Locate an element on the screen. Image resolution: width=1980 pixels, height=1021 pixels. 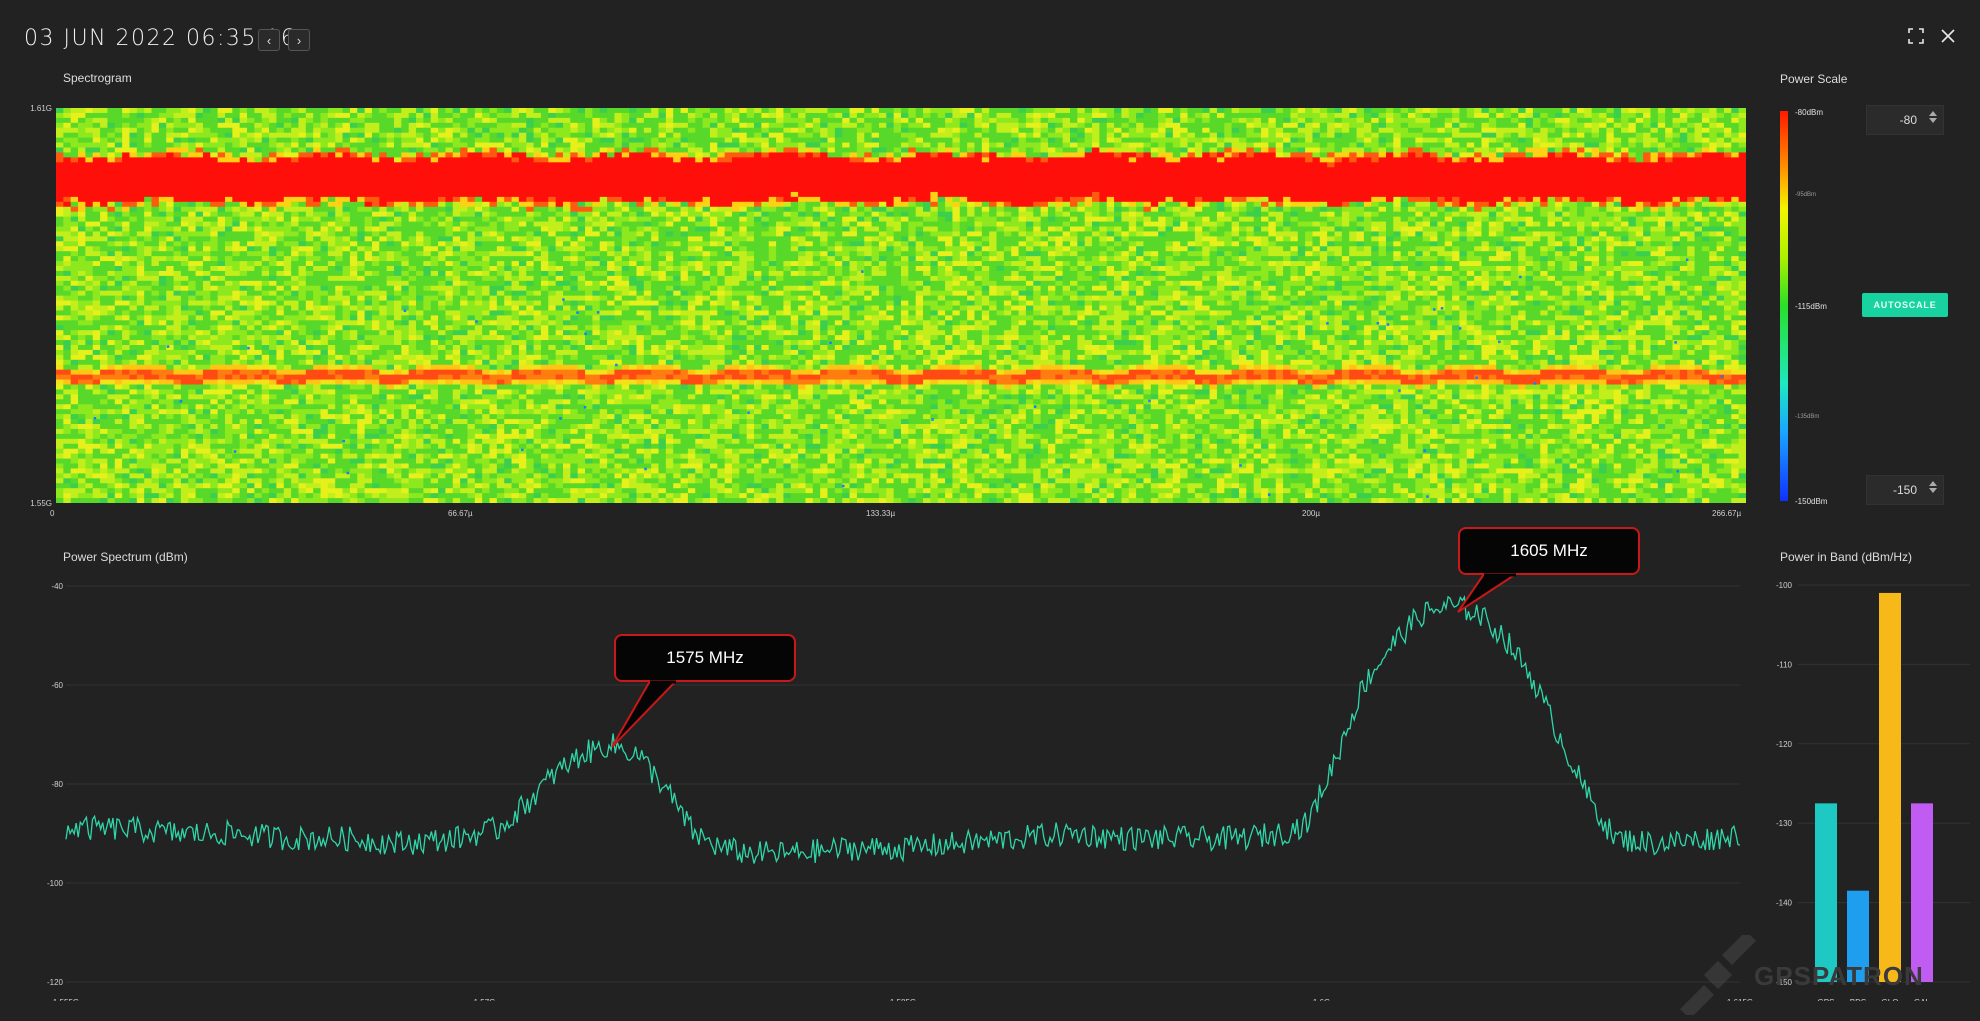
spectrogram-label: Spectrogram is located at coordinates (97, 78).